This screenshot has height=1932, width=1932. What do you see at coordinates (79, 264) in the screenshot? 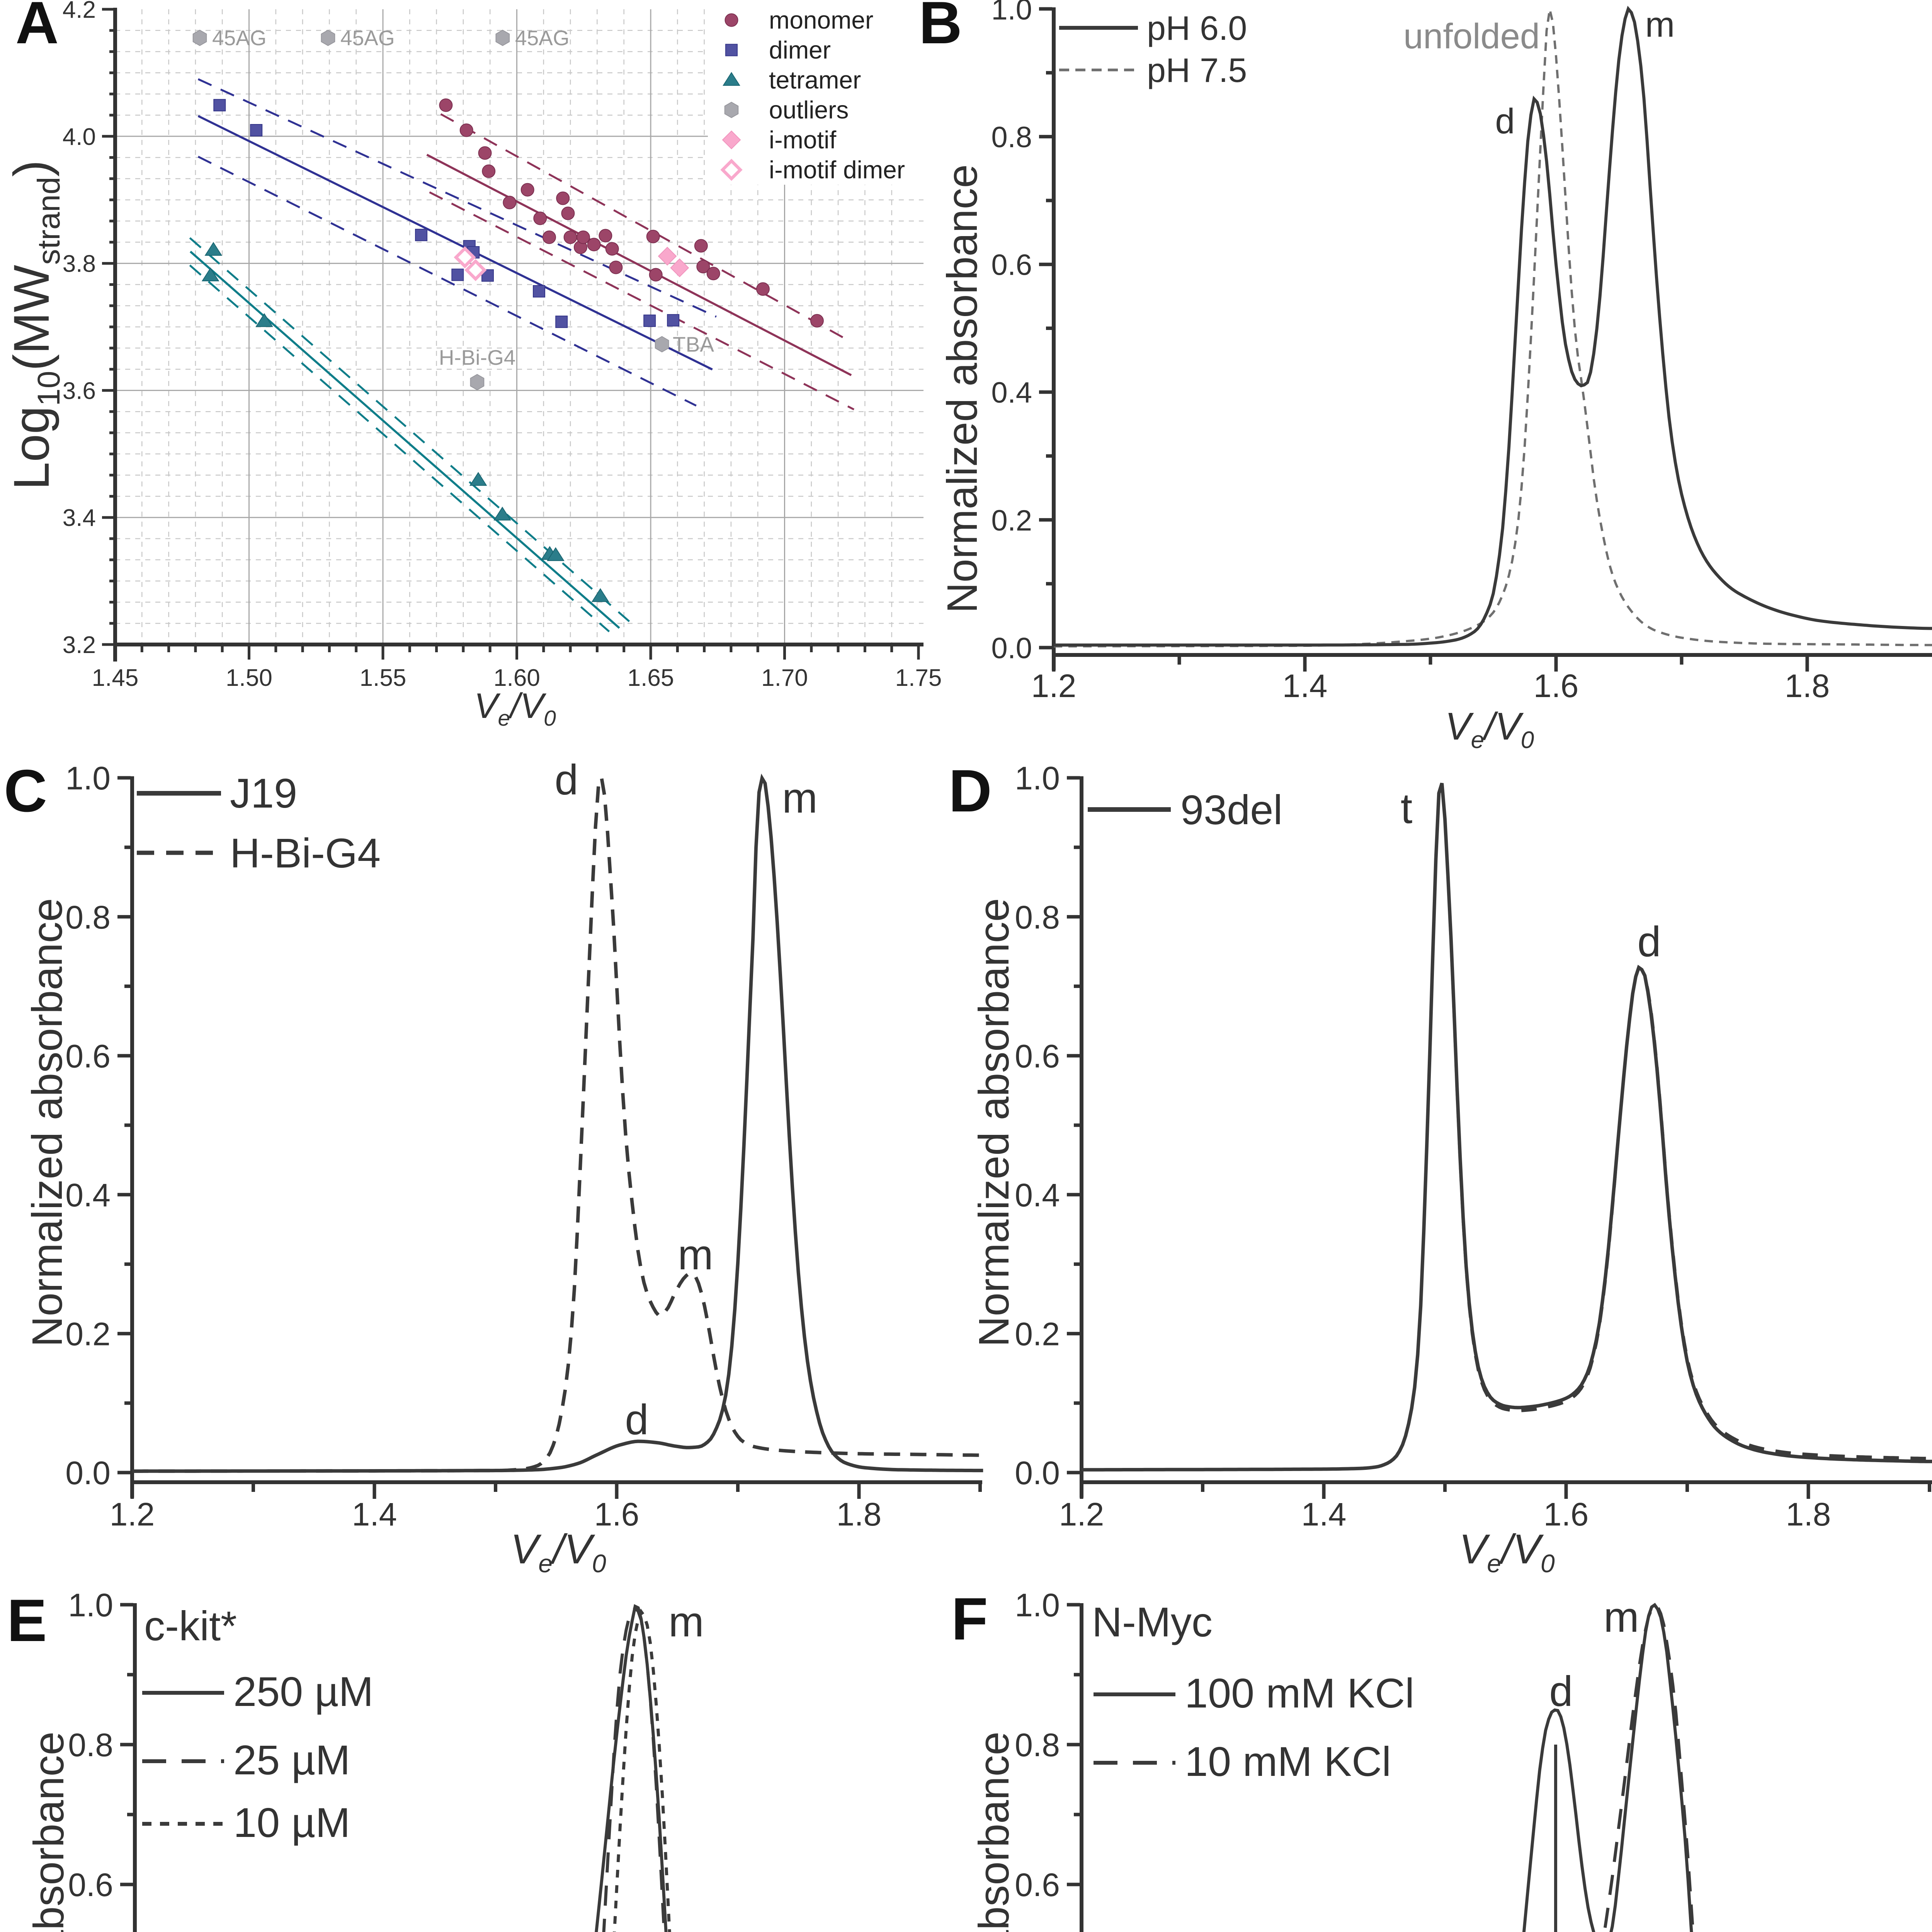
I see `svg-text: 3.8` at bounding box center [79, 264].